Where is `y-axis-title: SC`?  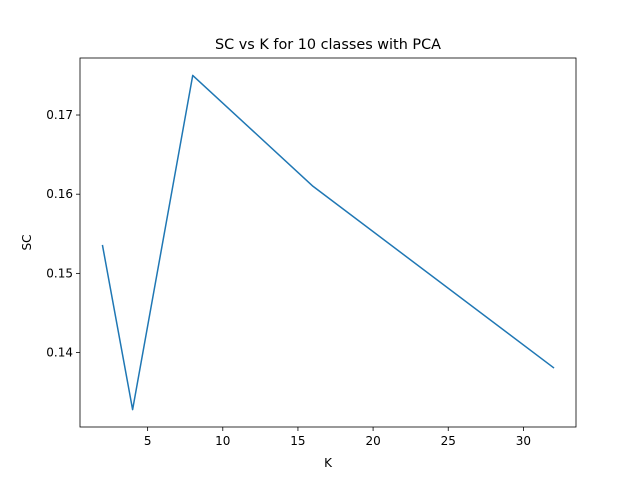
y-axis-title: SC is located at coordinates (27, 243).